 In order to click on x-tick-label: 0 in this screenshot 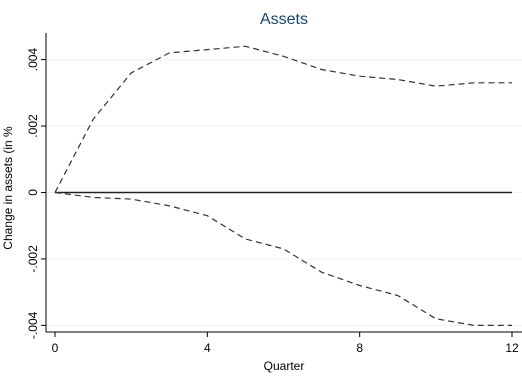, I will do `click(55, 348)`.